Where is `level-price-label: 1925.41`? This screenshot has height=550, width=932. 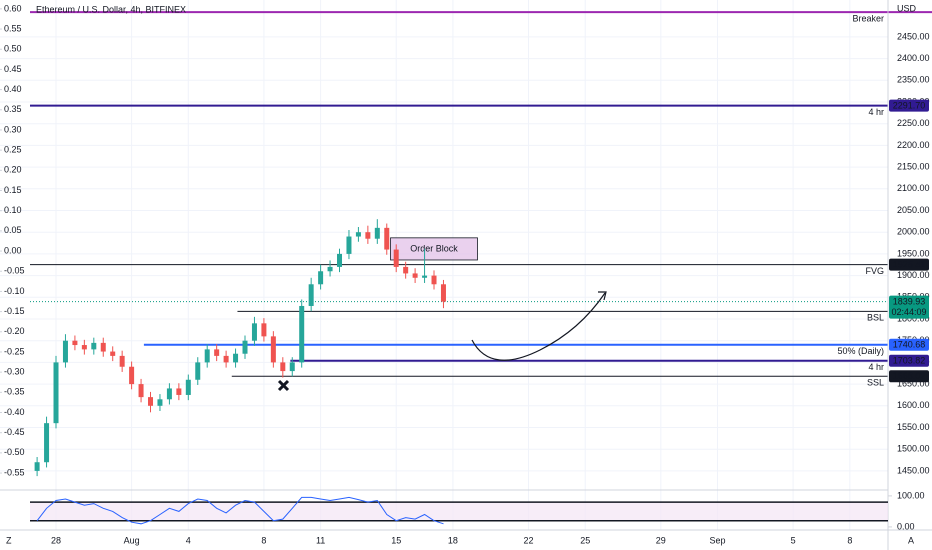 level-price-label: 1925.41 is located at coordinates (909, 264).